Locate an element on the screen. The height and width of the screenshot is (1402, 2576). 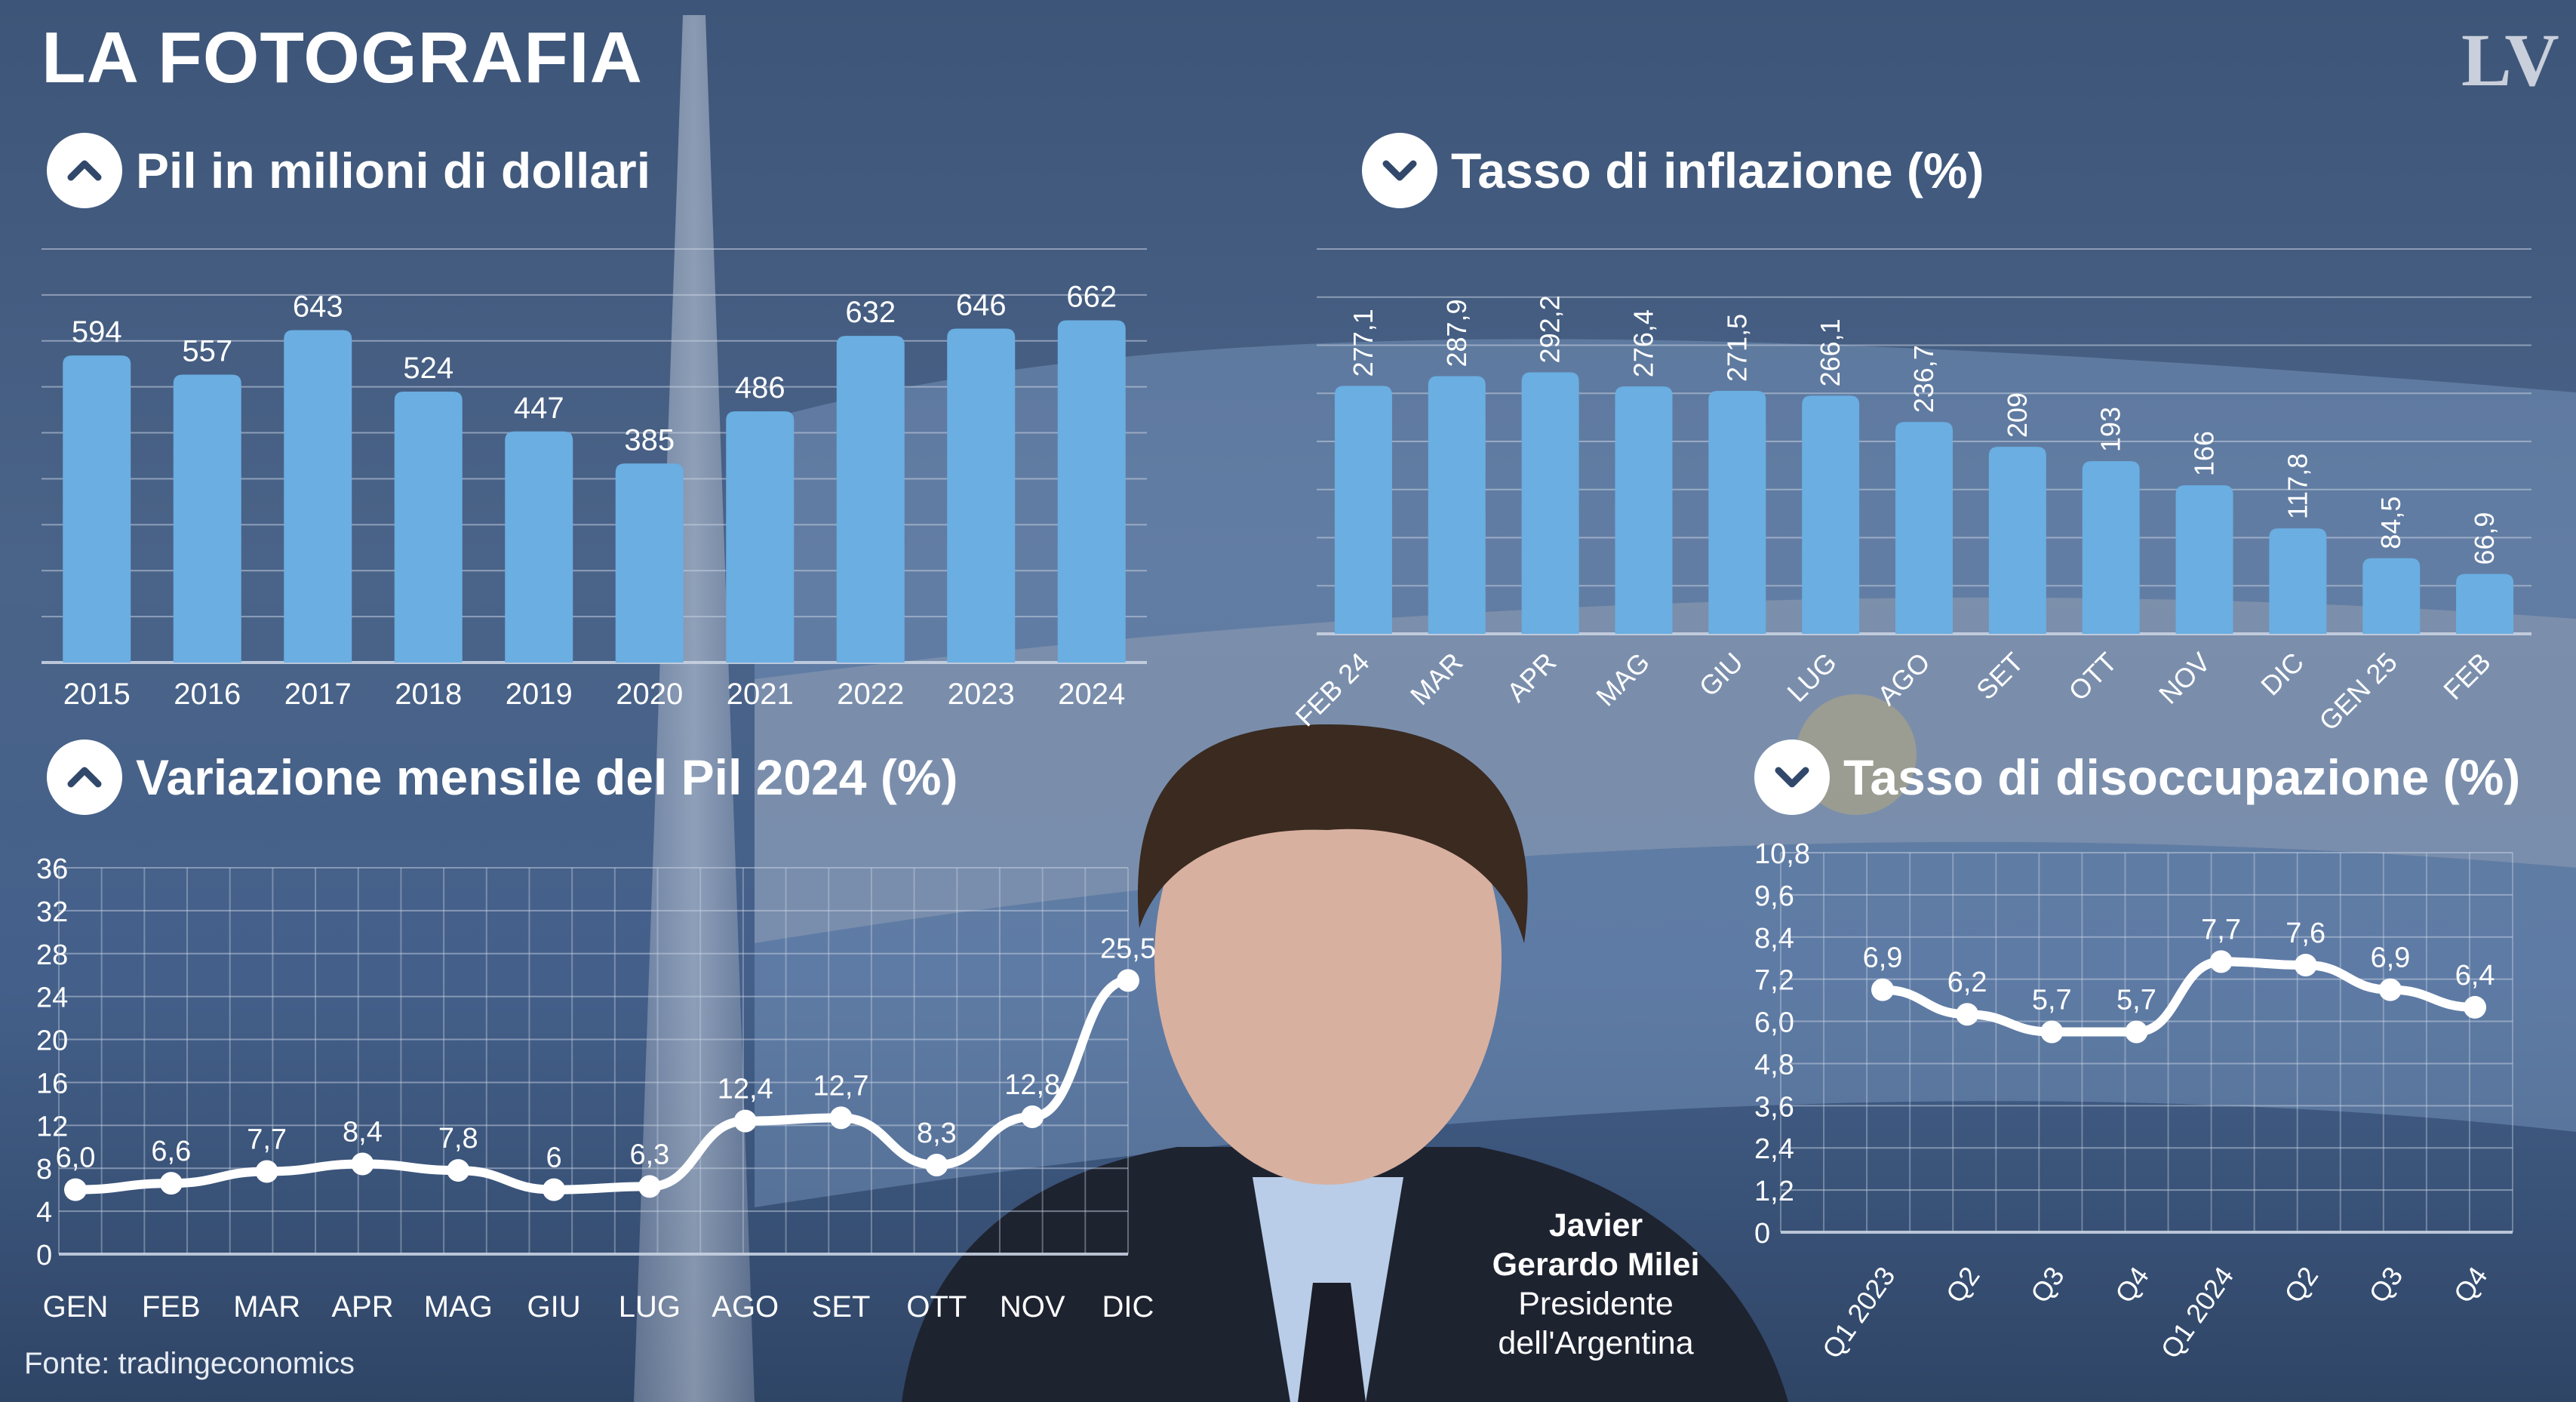
gdp-value-label: 594 is located at coordinates (97, 332).